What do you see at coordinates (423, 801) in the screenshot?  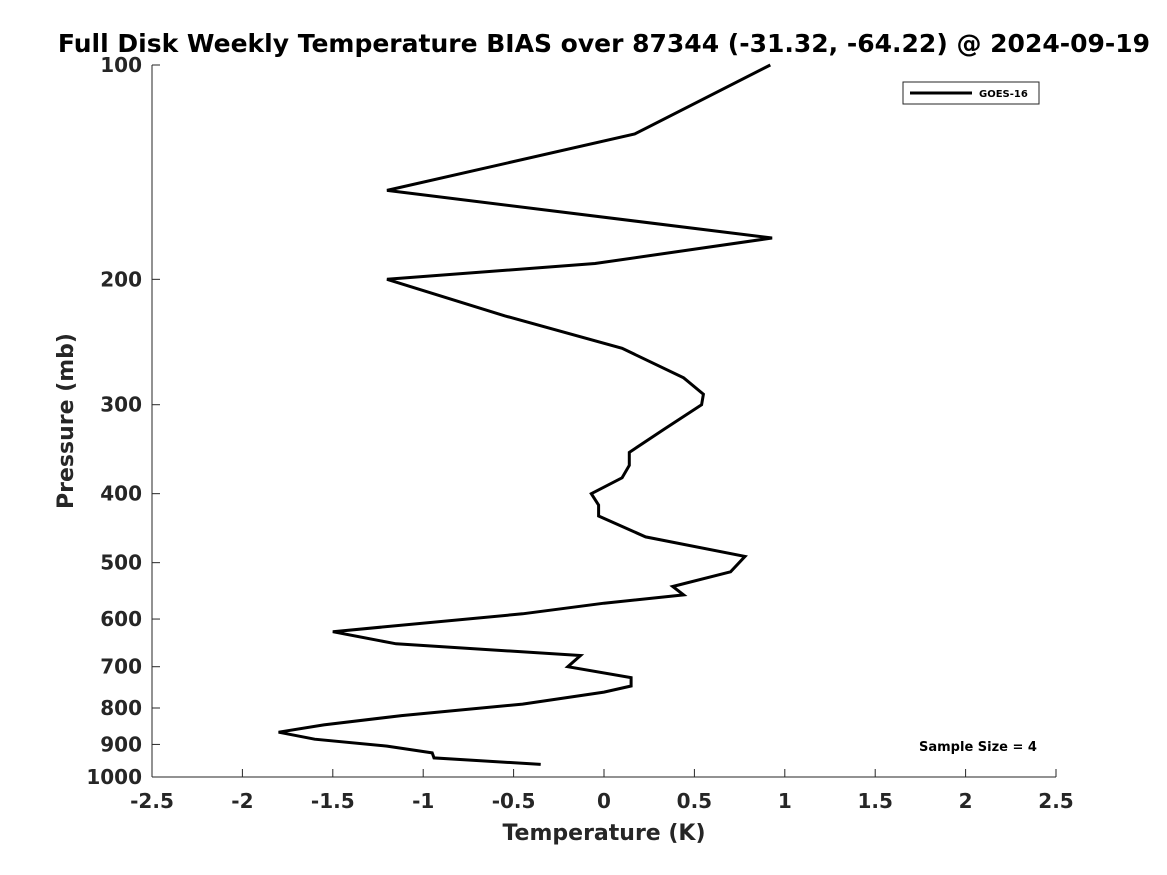 I see `x-tick-label: -1` at bounding box center [423, 801].